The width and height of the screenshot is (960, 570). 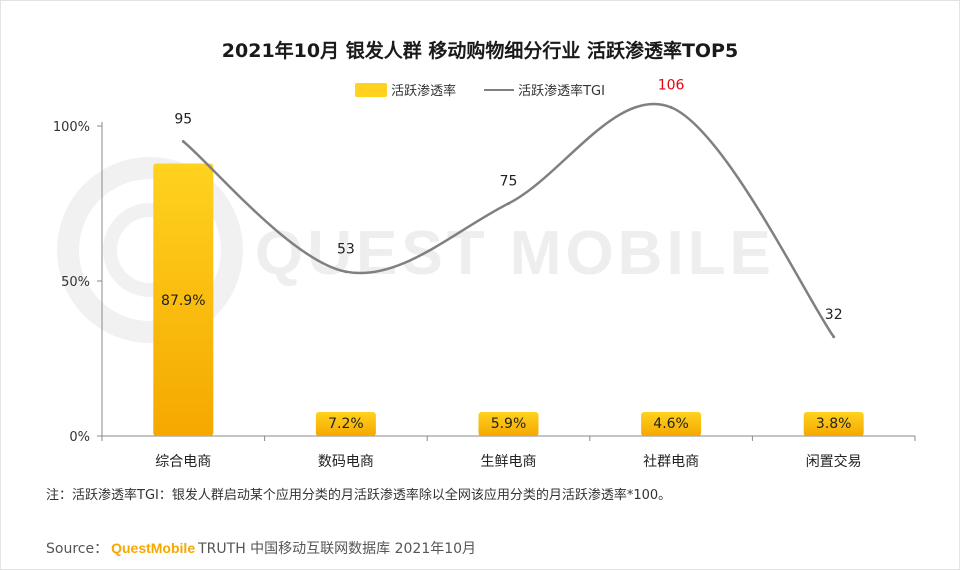 What do you see at coordinates (371, 89) in the screenshot?
I see `legend-bar-swatch` at bounding box center [371, 89].